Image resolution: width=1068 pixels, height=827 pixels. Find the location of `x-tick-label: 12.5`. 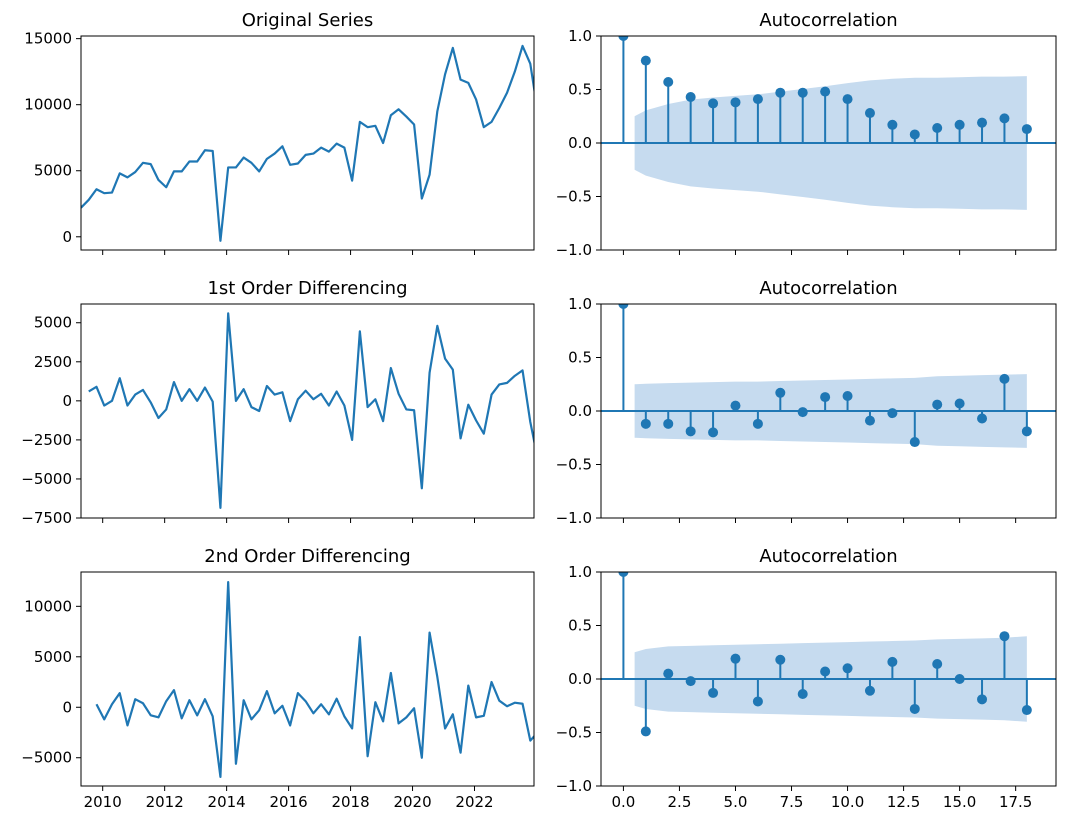

x-tick-label: 12.5 is located at coordinates (903, 802).